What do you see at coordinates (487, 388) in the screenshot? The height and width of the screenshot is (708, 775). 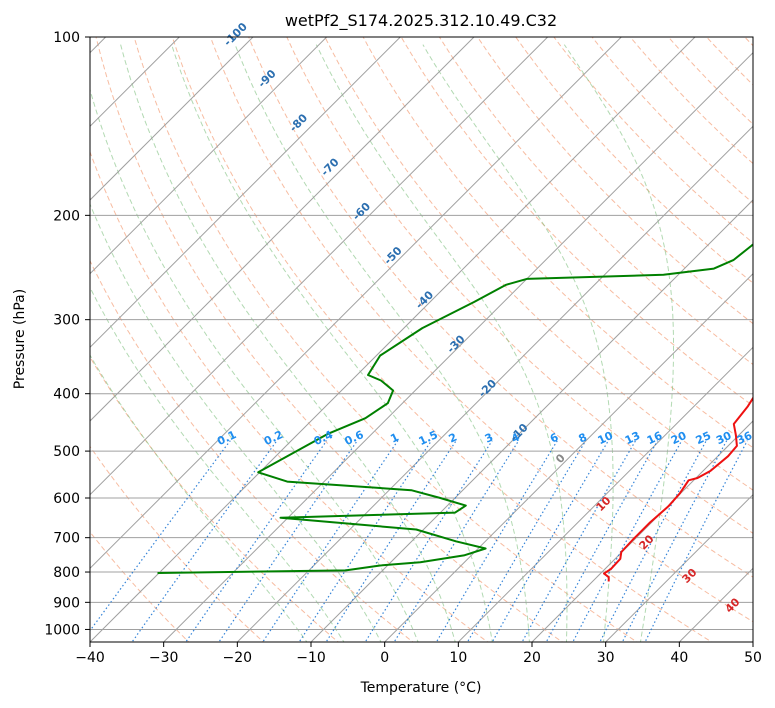 I see `theta-label: -20` at bounding box center [487, 388].